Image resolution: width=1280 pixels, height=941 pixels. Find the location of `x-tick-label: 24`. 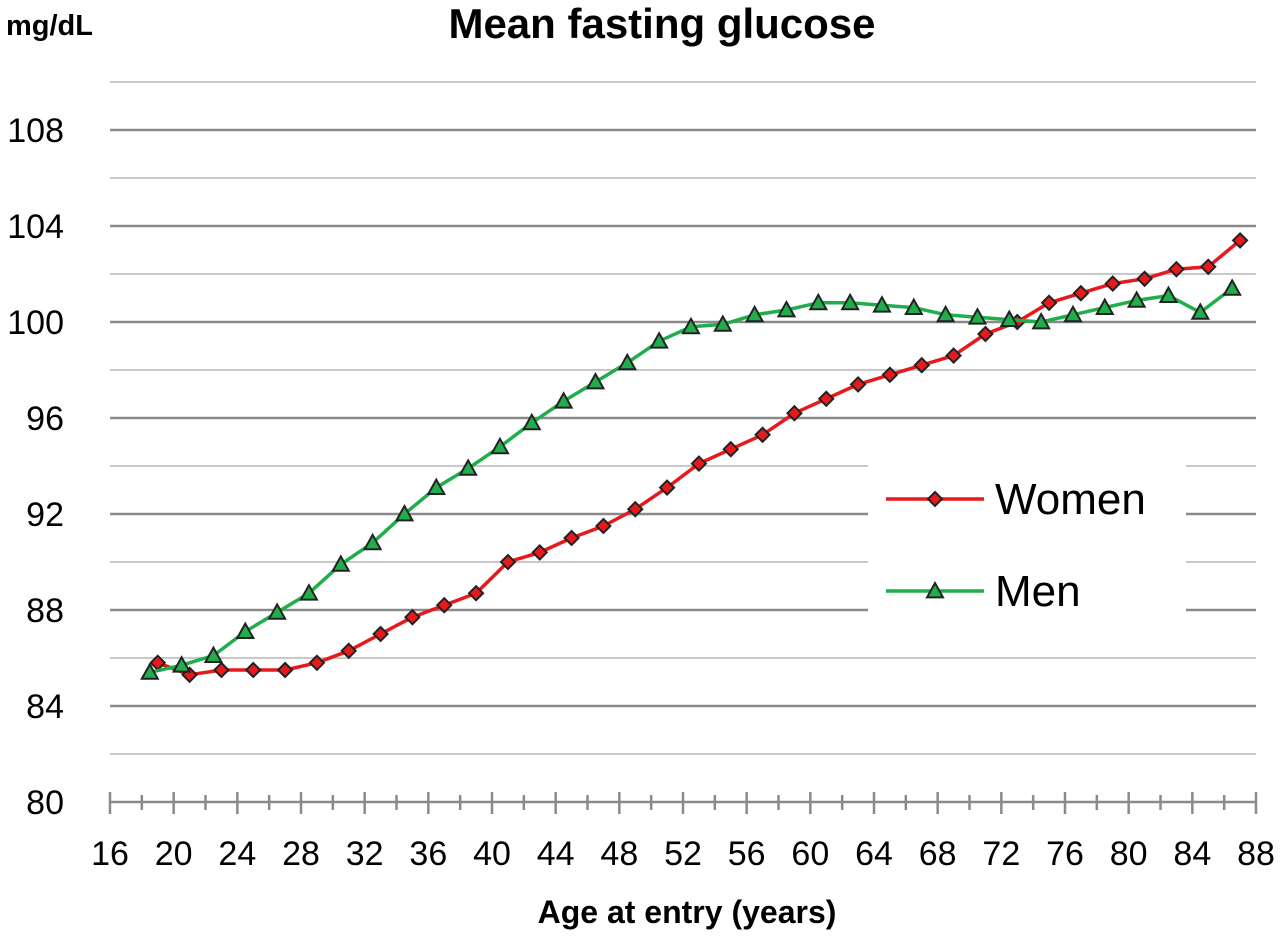

x-tick-label: 24 is located at coordinates (237, 854).